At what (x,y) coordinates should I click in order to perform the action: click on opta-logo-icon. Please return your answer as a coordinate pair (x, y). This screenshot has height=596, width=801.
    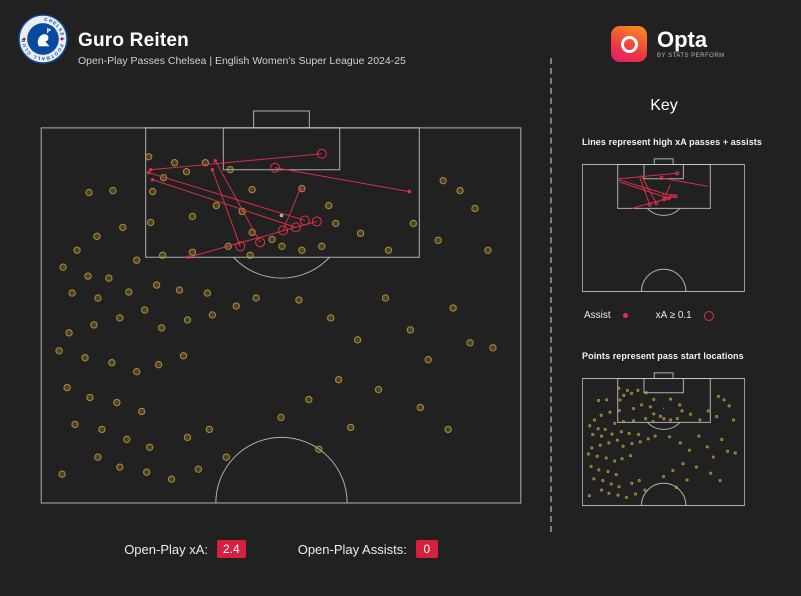
    Looking at the image, I should click on (629, 44).